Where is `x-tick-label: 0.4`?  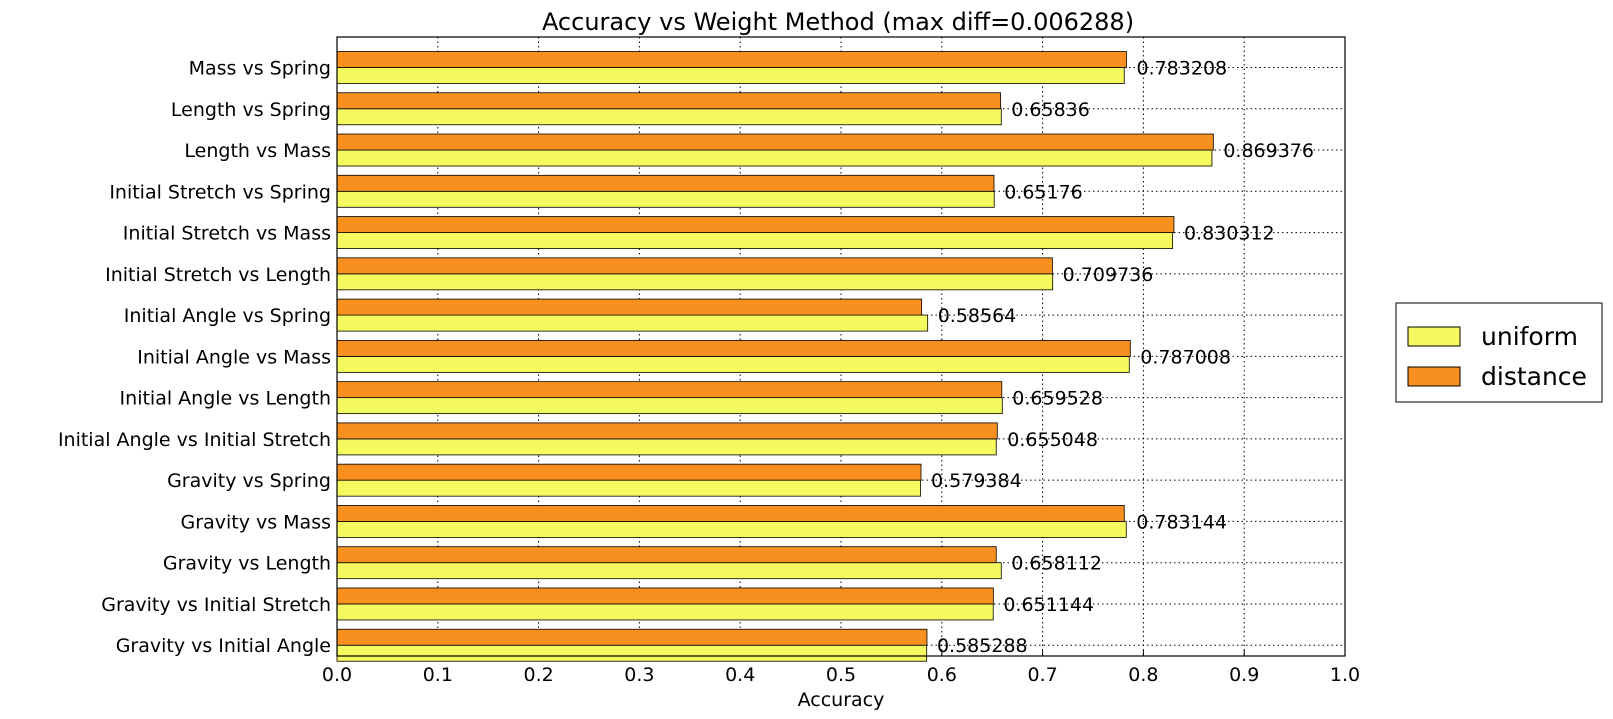
x-tick-label: 0.4 is located at coordinates (740, 675).